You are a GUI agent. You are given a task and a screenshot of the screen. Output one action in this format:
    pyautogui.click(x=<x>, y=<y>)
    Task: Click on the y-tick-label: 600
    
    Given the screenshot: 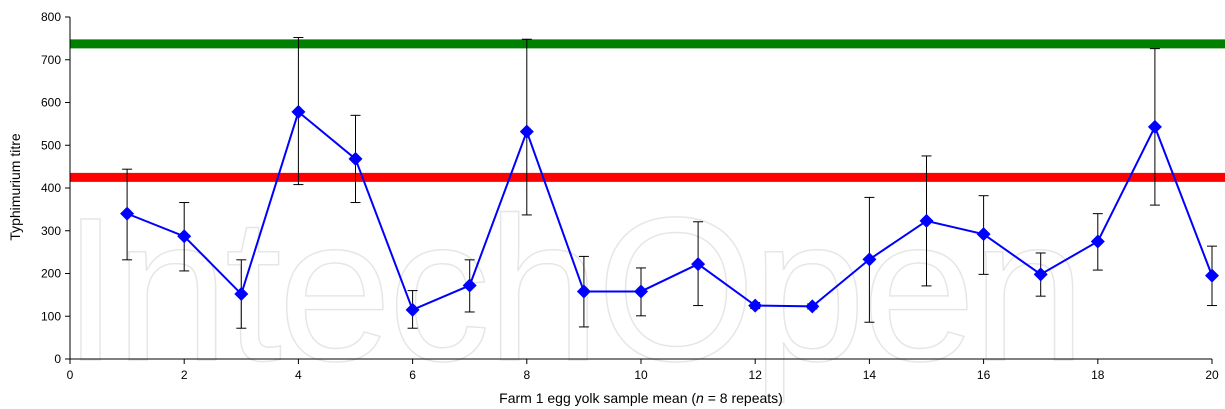 What is the action you would take?
    pyautogui.click(x=51, y=103)
    